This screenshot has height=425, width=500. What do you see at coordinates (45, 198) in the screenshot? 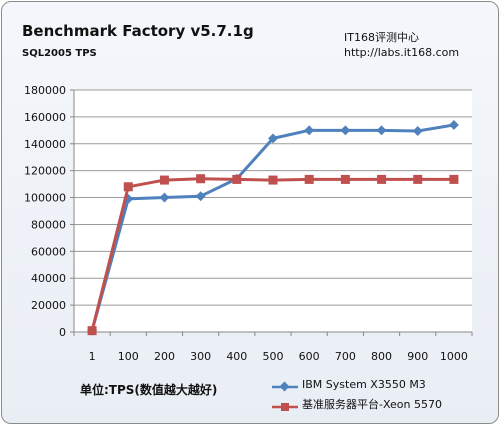
I see `y-tick-label: 100000` at bounding box center [45, 198].